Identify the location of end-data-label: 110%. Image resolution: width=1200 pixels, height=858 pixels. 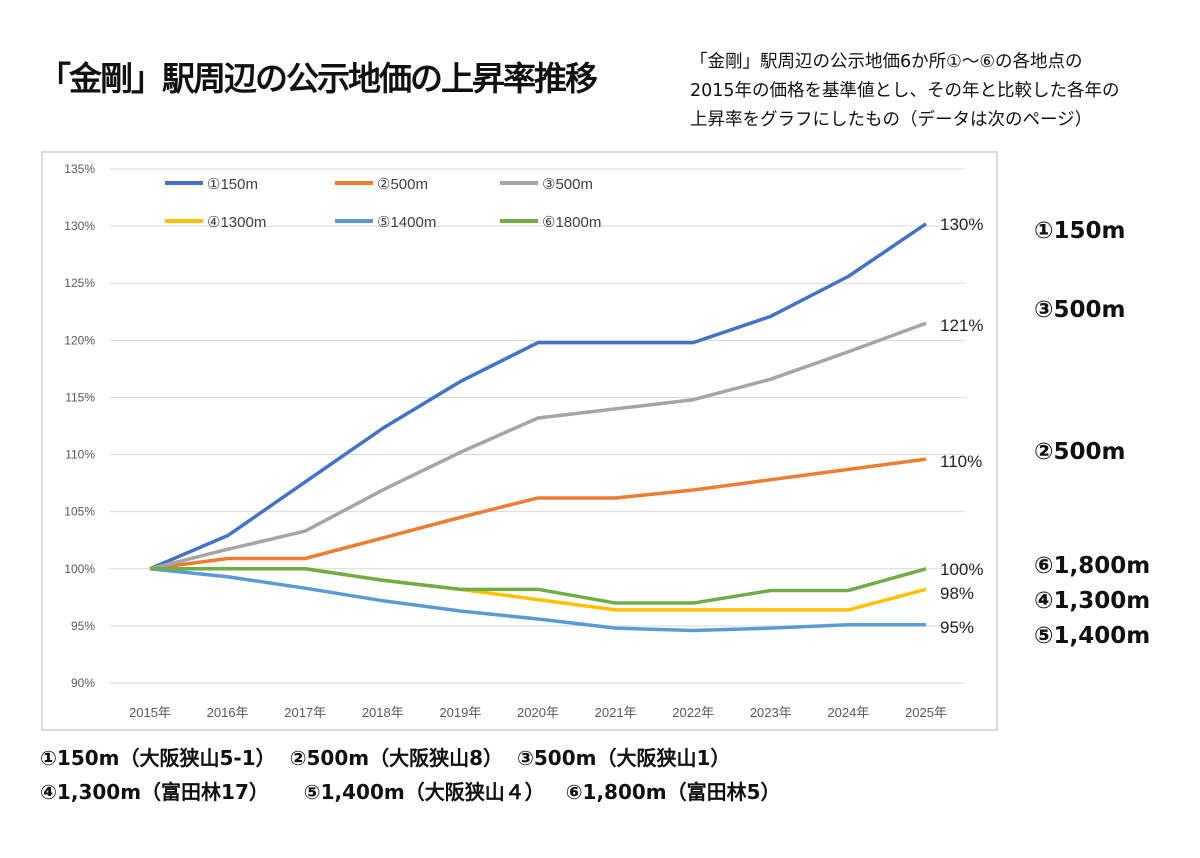
(961, 461).